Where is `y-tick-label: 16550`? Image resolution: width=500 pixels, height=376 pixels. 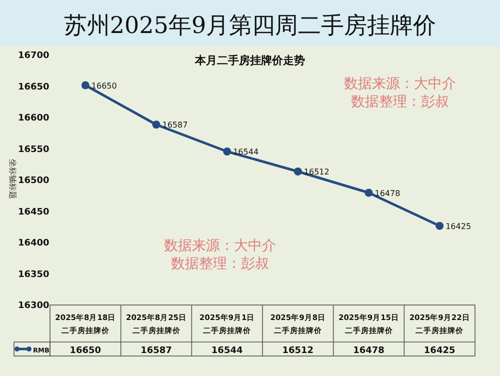 y-tick-label: 16550 is located at coordinates (34, 149).